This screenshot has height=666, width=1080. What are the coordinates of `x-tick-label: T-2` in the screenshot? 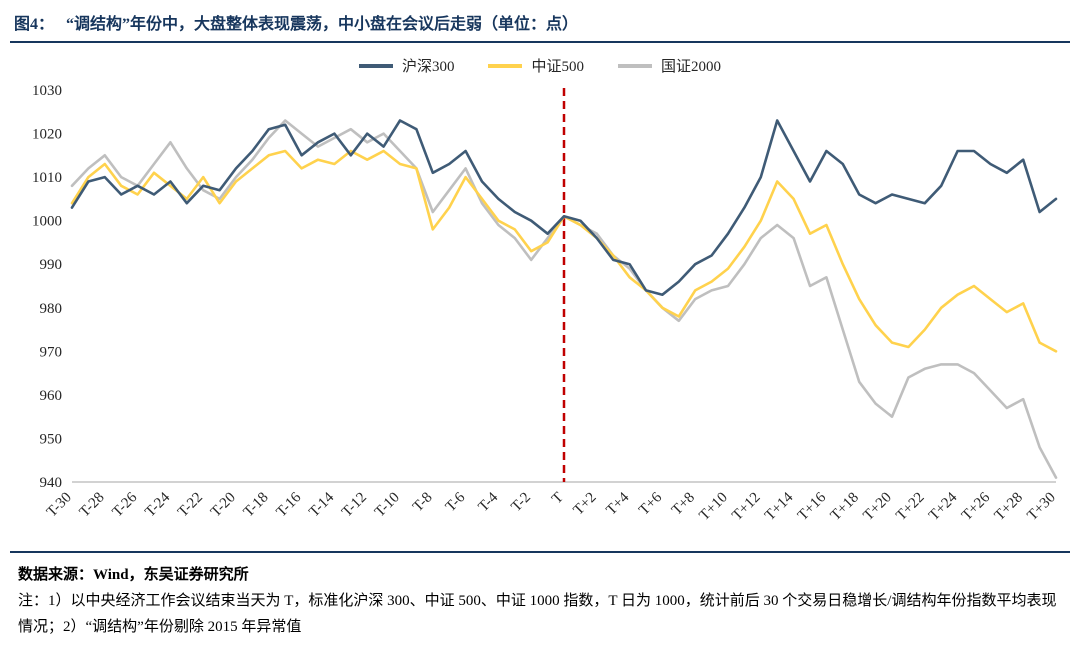 It's located at (521, 503).